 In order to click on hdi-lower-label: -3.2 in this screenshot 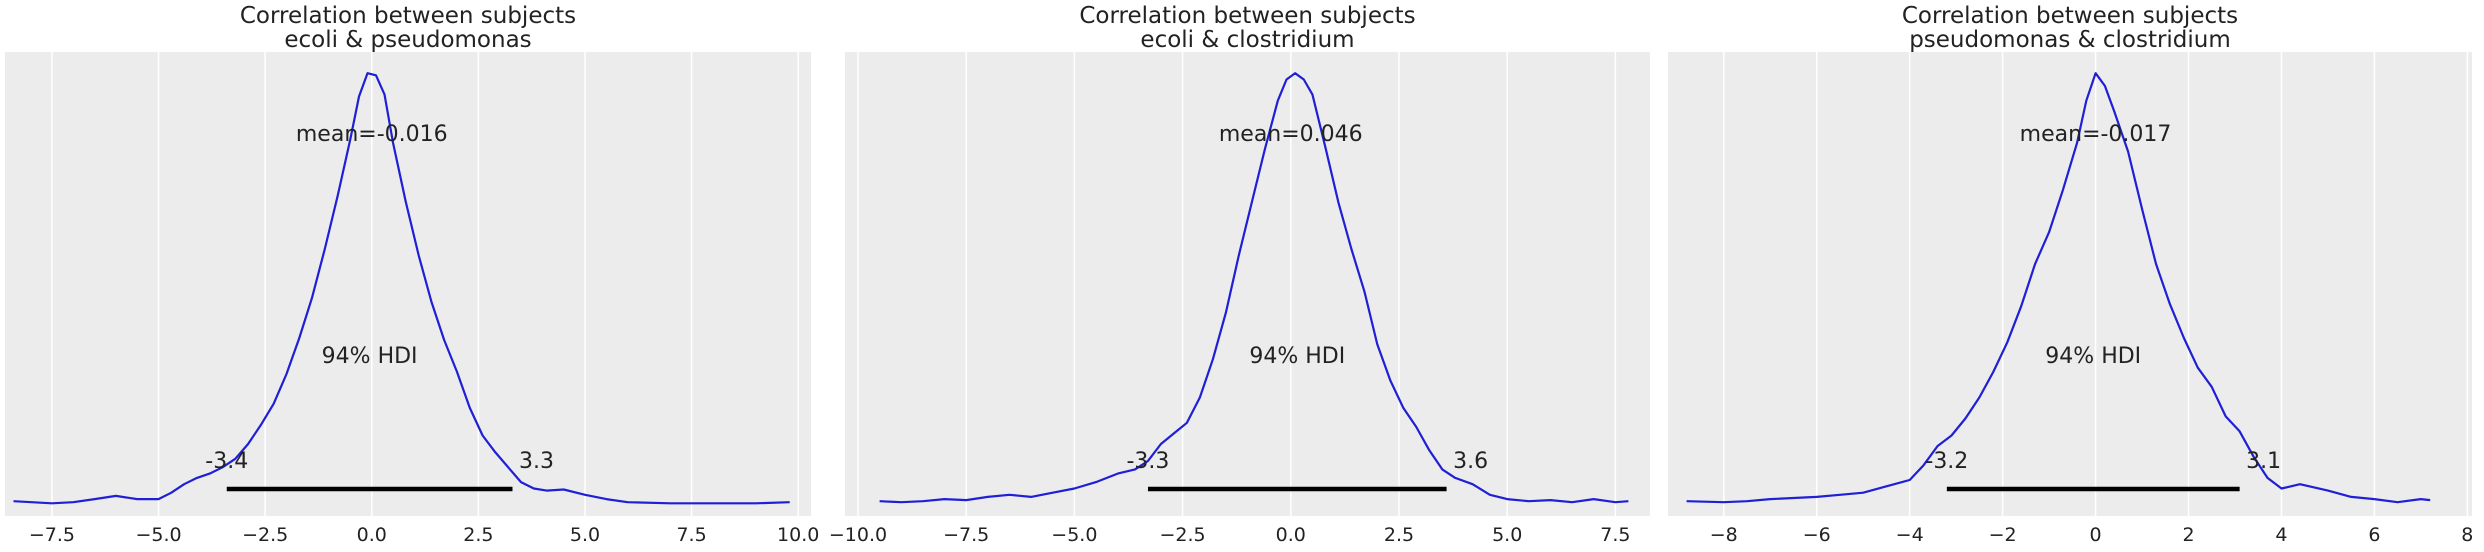, I will do `click(1946, 461)`.